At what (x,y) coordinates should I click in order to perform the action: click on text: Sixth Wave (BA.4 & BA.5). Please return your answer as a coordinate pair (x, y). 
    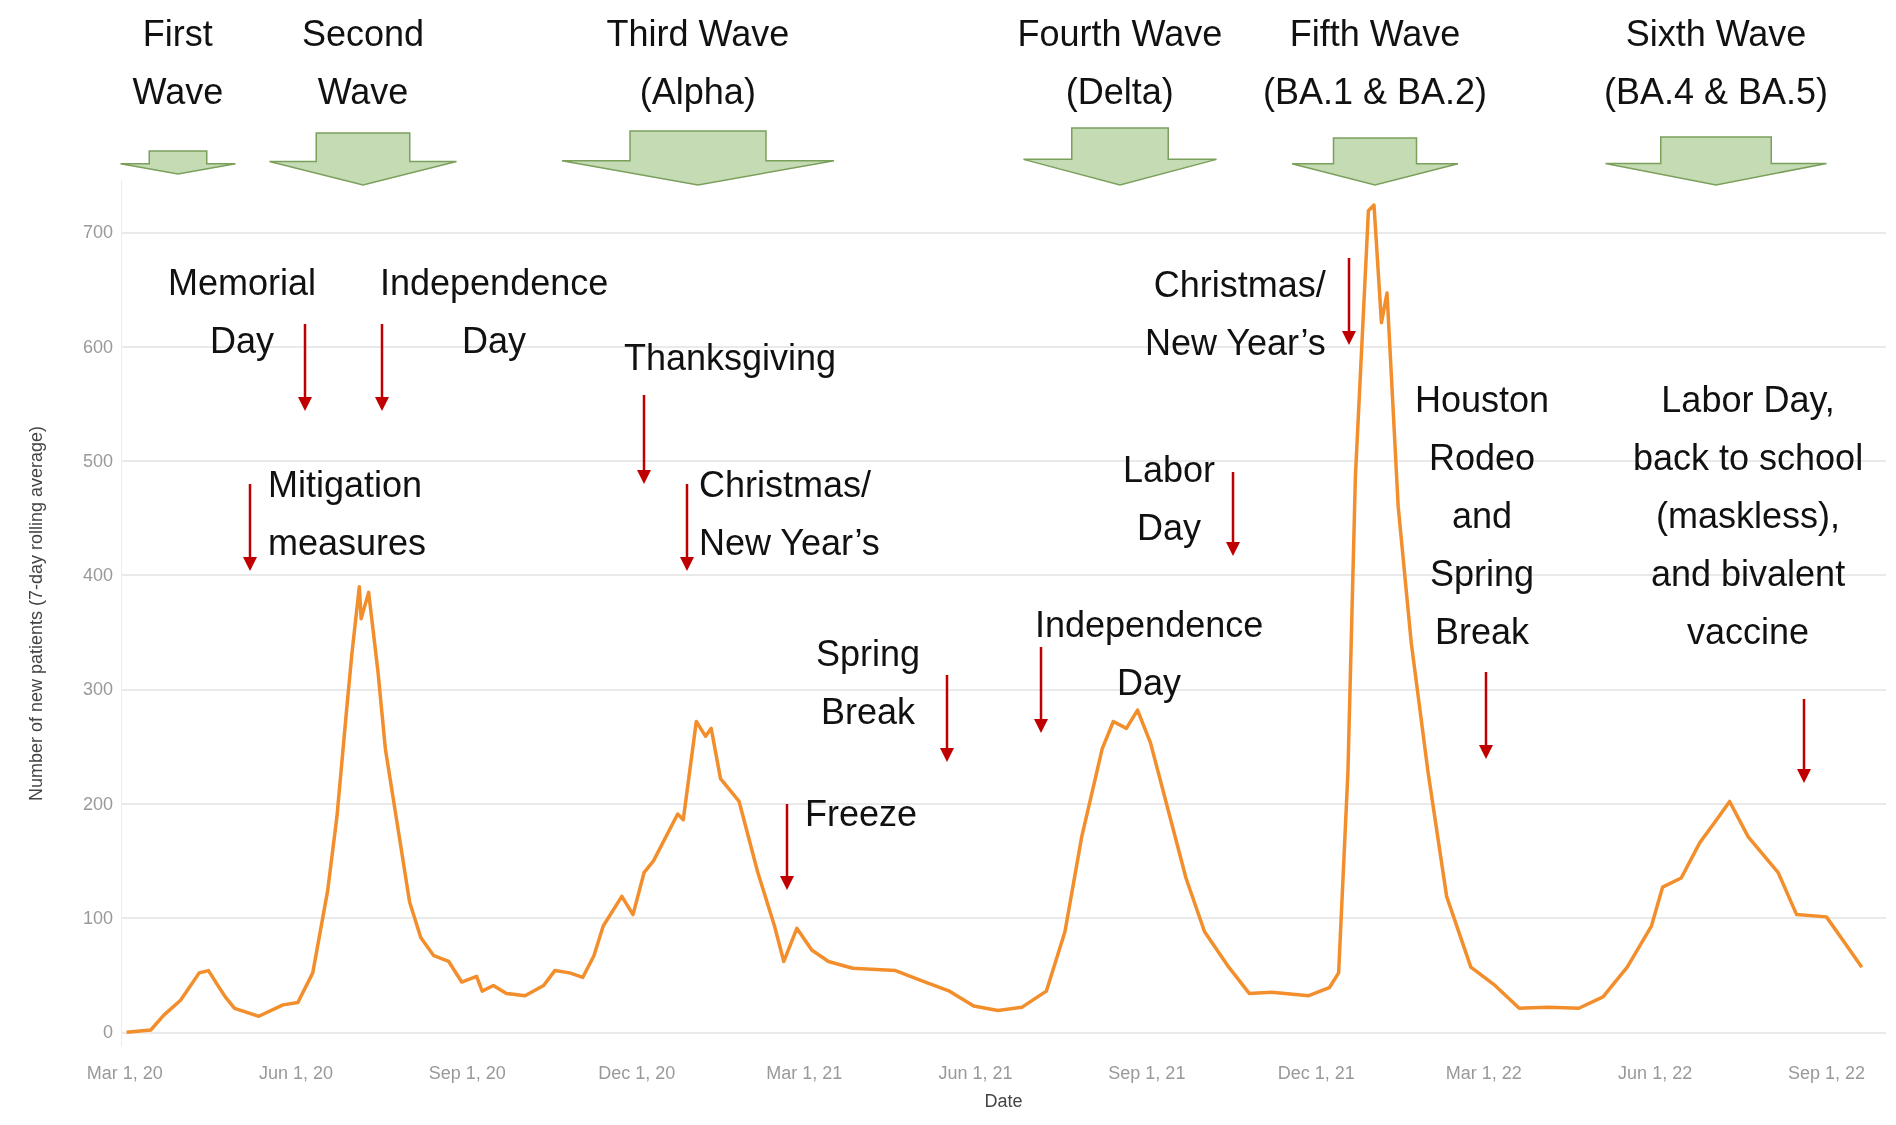
    Looking at the image, I should click on (1716, 63).